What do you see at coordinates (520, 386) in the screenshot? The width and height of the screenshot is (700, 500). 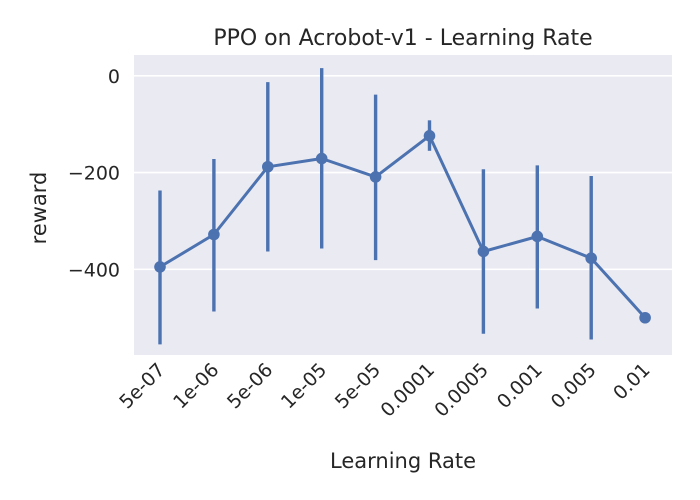 I see `x-tick-label: 0.001` at bounding box center [520, 386].